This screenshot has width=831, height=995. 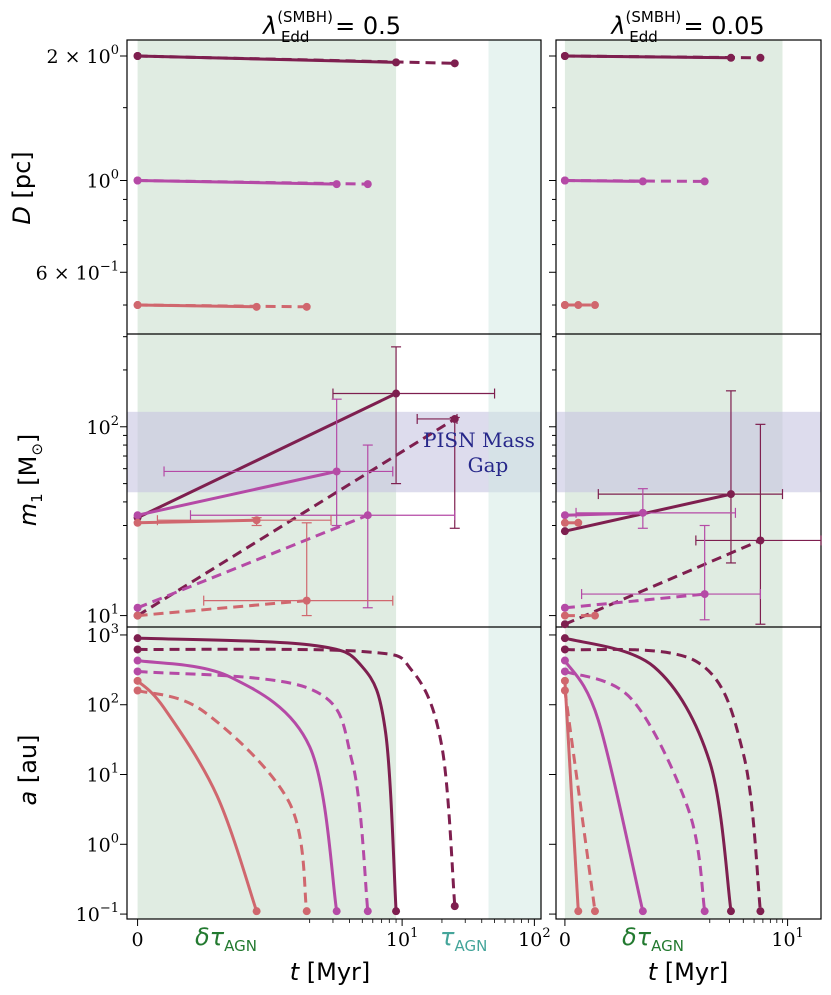 I want to click on ytick-a-1-label: 10², so click(x=103, y=704).